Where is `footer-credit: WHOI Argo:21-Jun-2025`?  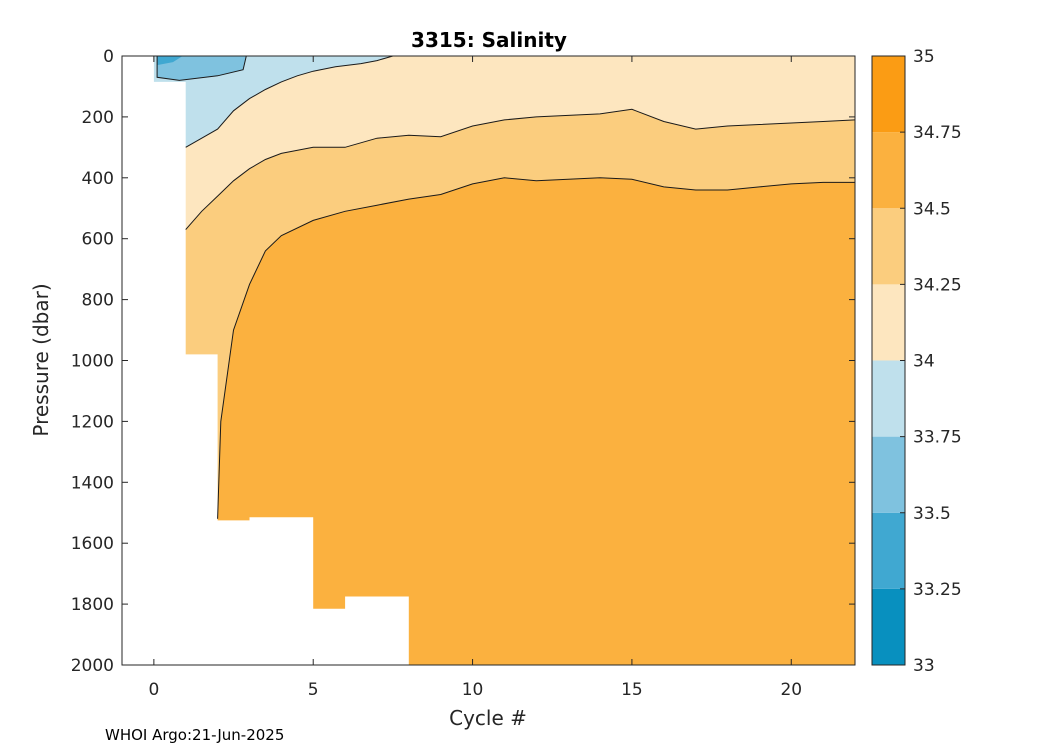
footer-credit: WHOI Argo:21-Jun-2025 is located at coordinates (194, 735).